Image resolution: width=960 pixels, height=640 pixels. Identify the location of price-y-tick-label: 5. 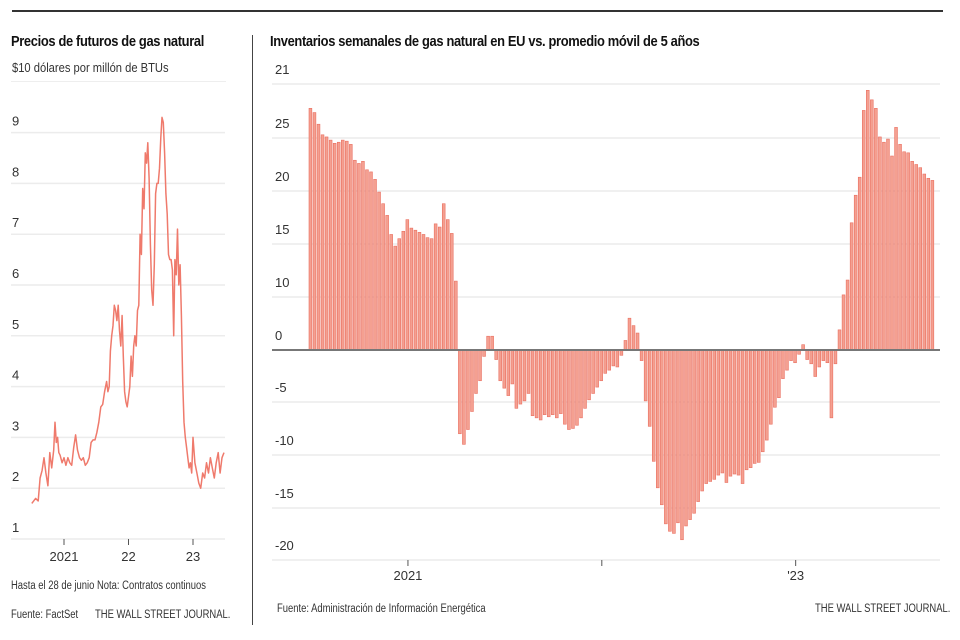
(15, 324).